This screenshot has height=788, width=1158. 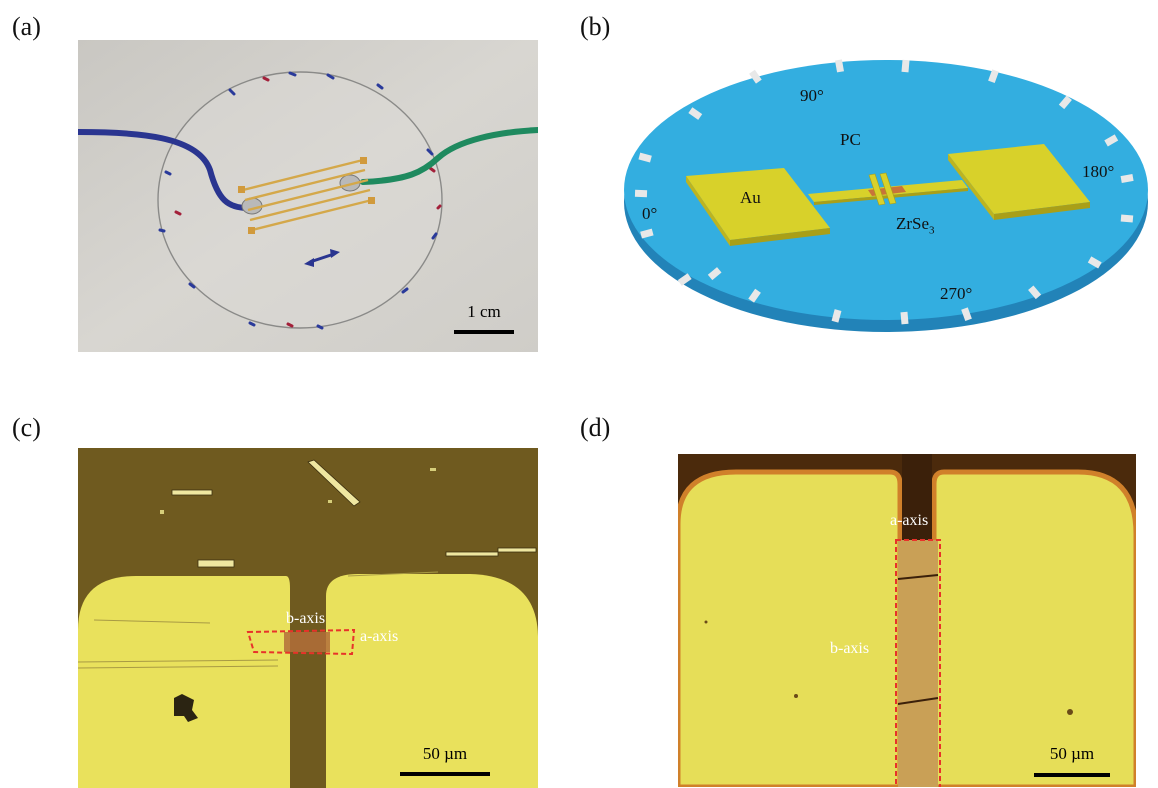 I want to click on panel-b-crystal-formula: ZrSe, so click(x=913, y=223).